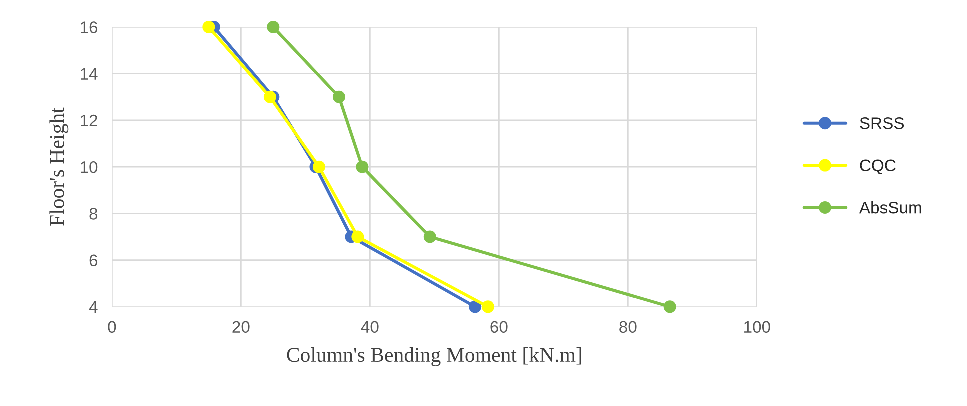  Describe the element at coordinates (878, 167) in the screenshot. I see `legend-label: CQC` at that location.